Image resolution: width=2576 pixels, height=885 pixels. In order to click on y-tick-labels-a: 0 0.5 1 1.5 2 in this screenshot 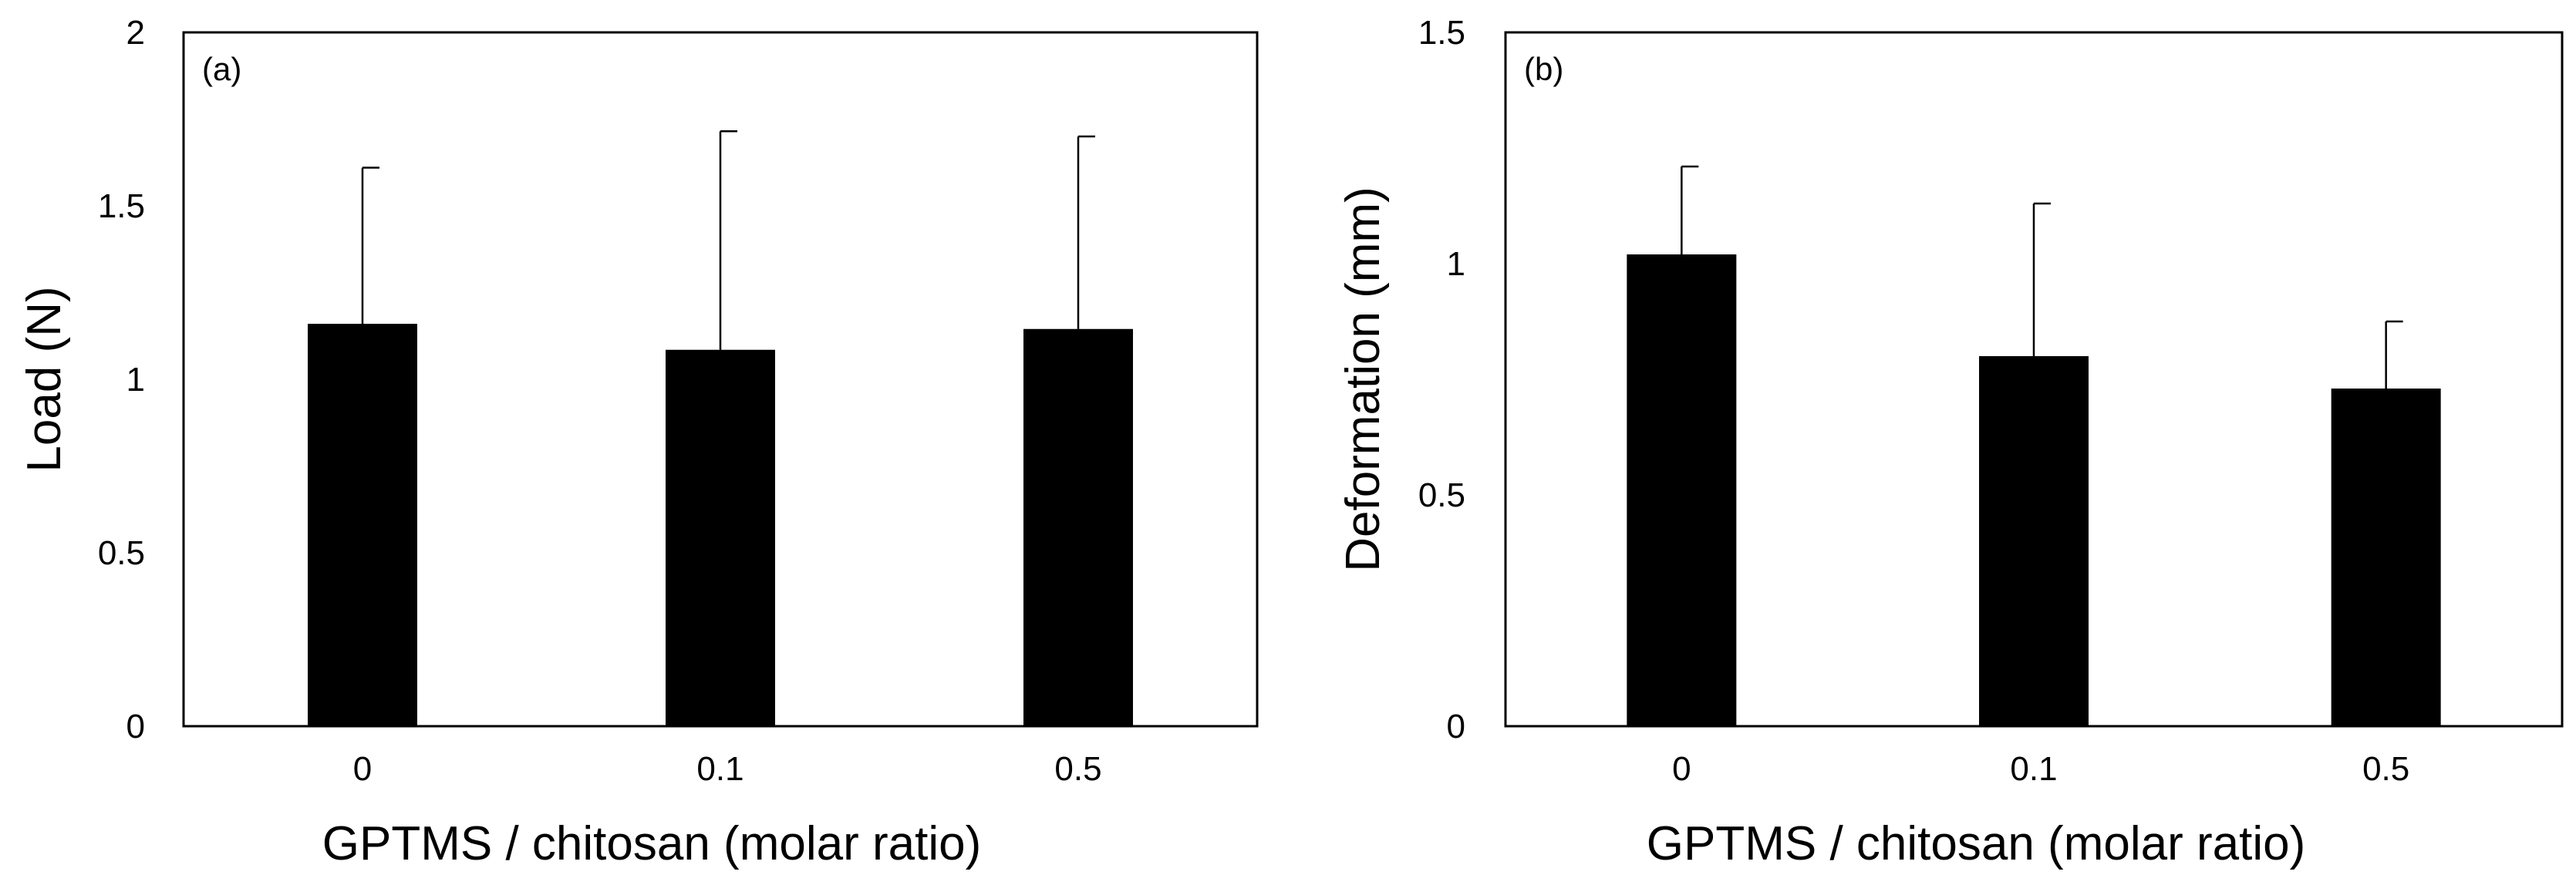, I will do `click(121, 379)`.